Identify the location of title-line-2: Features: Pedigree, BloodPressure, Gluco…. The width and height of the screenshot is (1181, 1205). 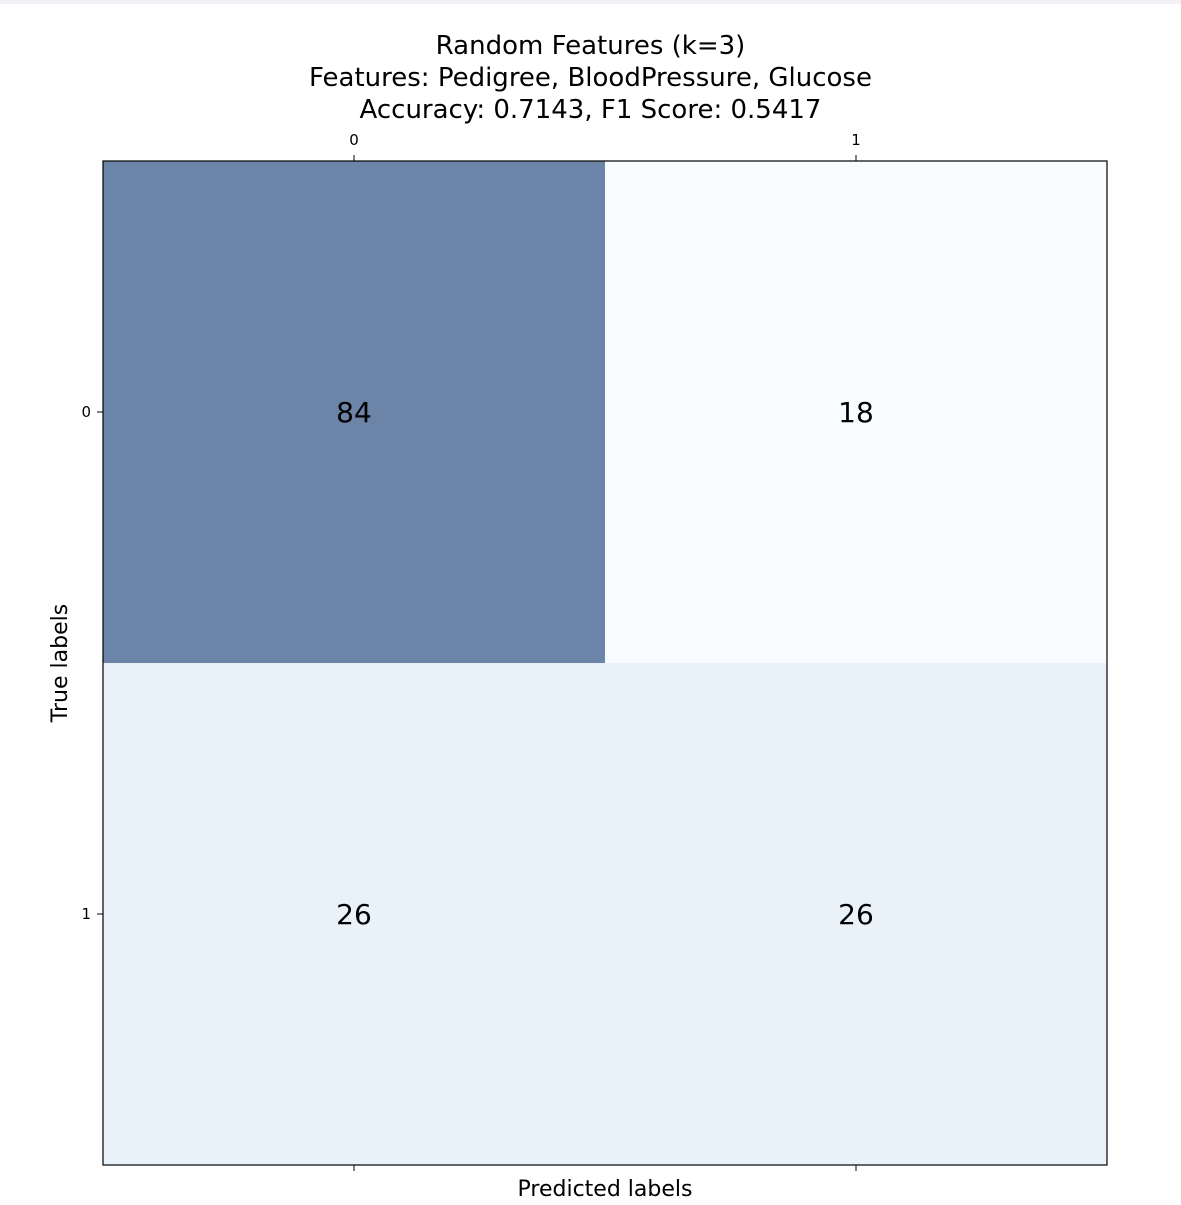
(590, 78).